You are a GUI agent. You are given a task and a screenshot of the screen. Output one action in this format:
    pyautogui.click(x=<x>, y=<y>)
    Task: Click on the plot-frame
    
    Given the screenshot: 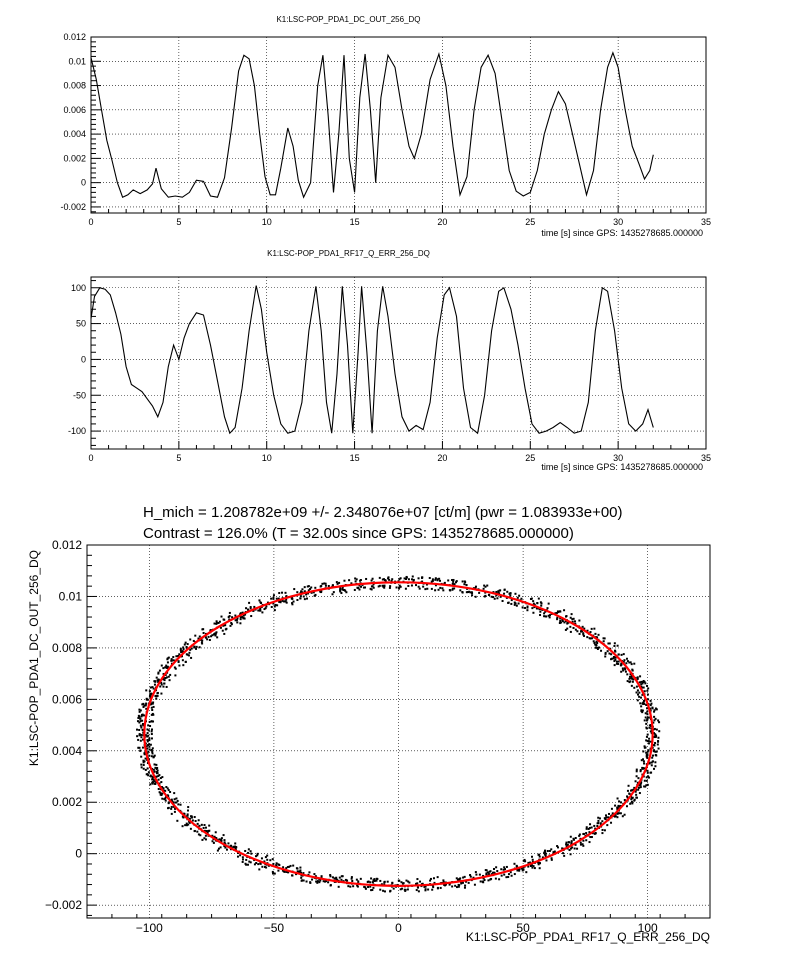 What is the action you would take?
    pyautogui.click(x=398, y=363)
    